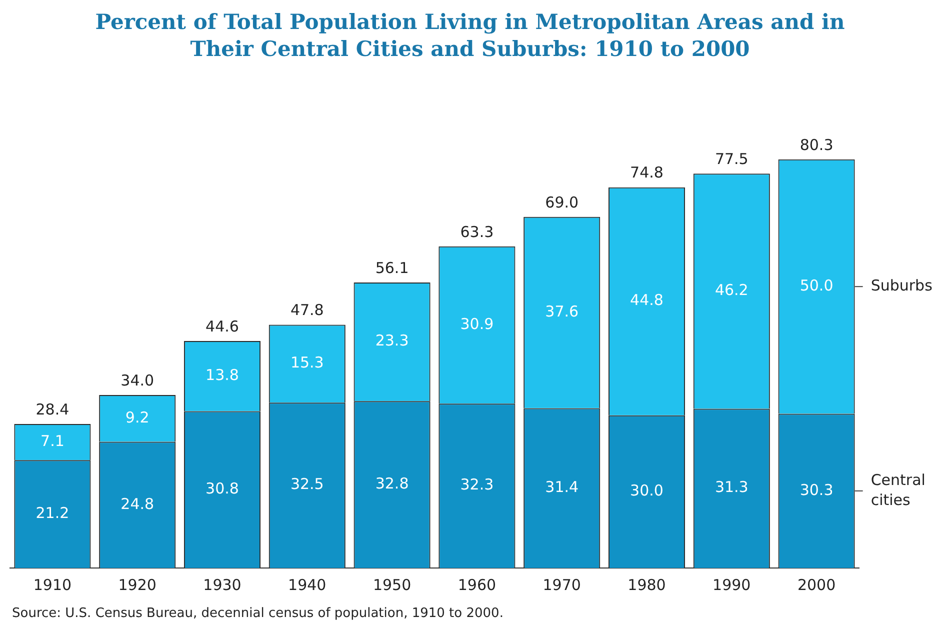 Image resolution: width=947 pixels, height=628 pixels. What do you see at coordinates (647, 173) in the screenshot?
I see `total-label: 74.8` at bounding box center [647, 173].